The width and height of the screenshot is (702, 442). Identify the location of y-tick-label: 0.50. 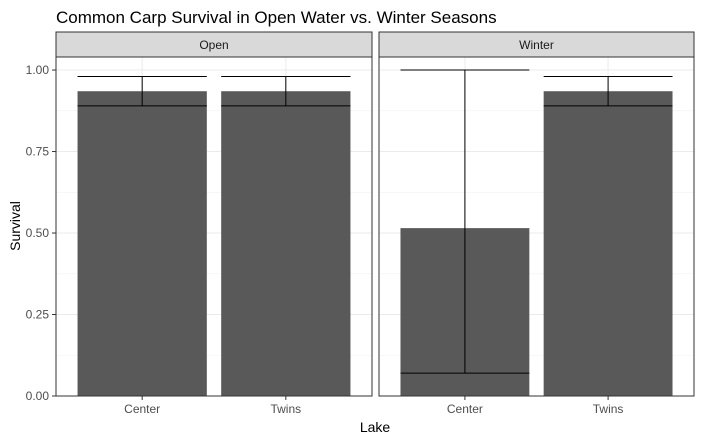
(38, 233).